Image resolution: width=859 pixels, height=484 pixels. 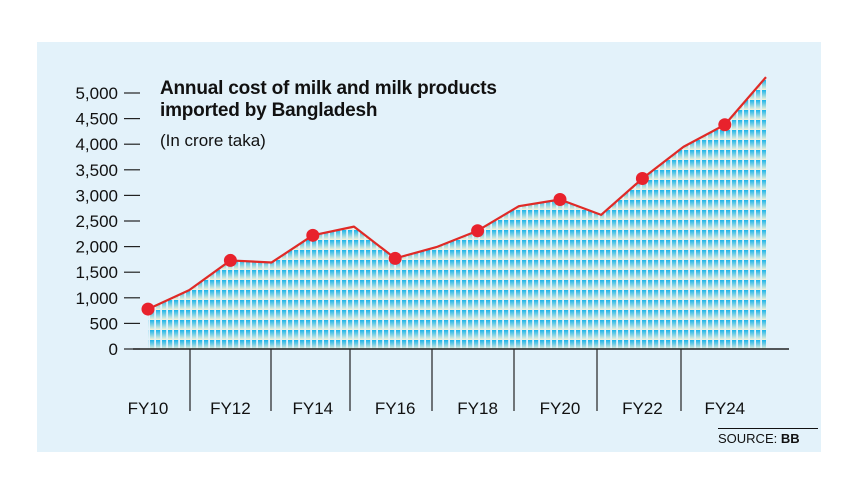 I want to click on chart-title-line-2: imported by Bangladesh, so click(x=269, y=110).